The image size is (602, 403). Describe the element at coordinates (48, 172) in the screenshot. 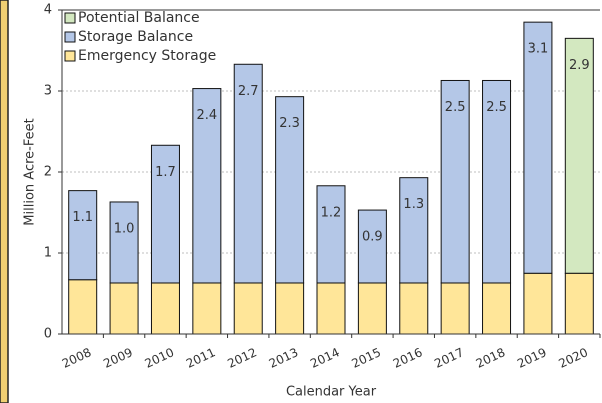

I see `y-tick-label: 2` at that location.